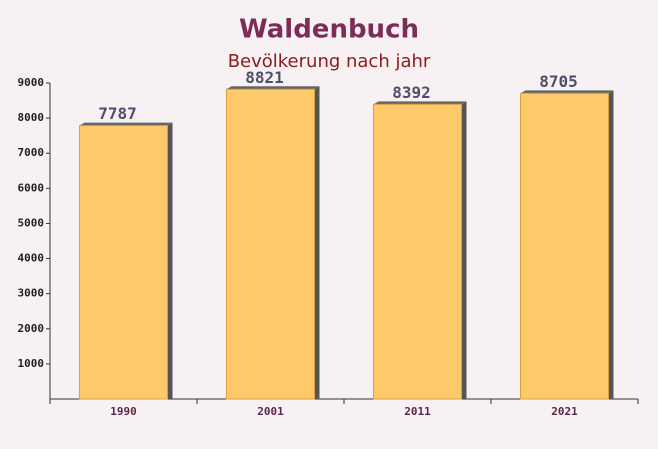 This screenshot has width=658, height=449. Describe the element at coordinates (31, 363) in the screenshot. I see `y-tick-label: 1000` at that location.